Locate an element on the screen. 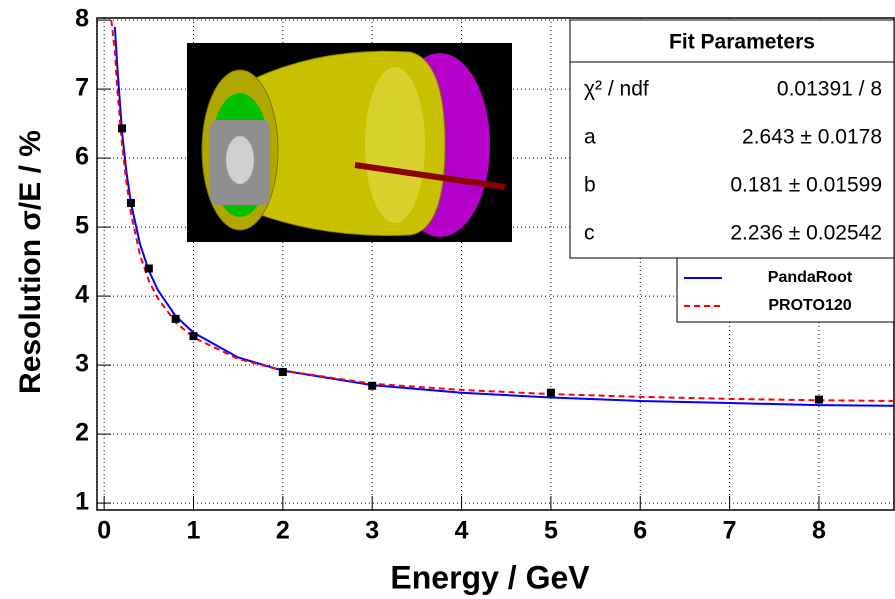  stats-label: b is located at coordinates (590, 185).